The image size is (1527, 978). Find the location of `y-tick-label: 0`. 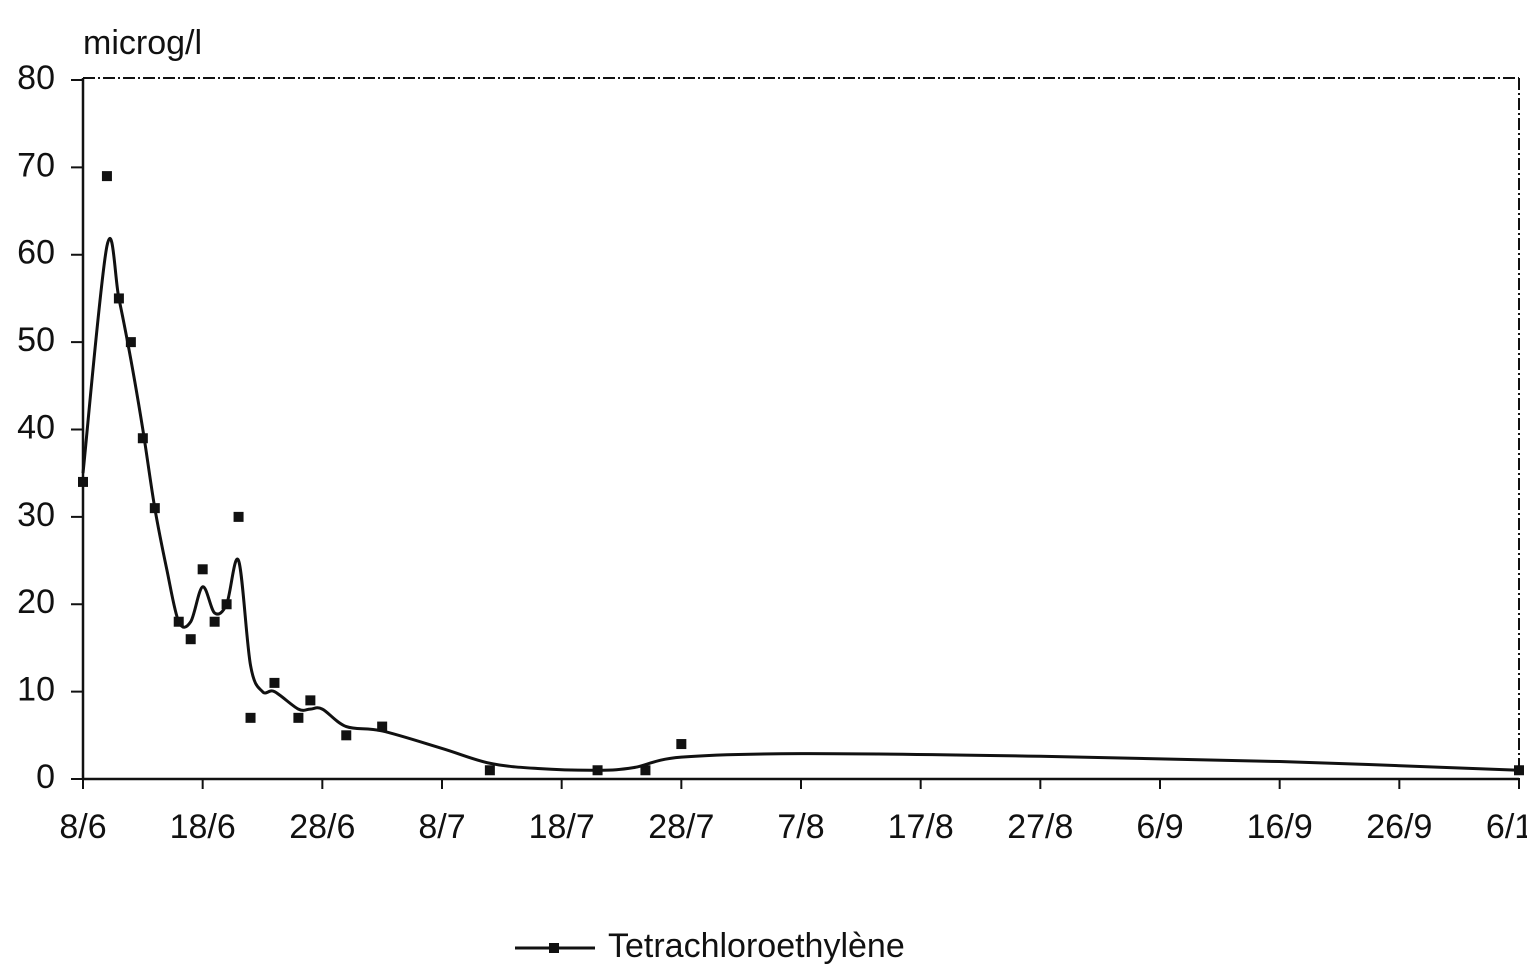

y-tick-label: 0 is located at coordinates (45, 777).